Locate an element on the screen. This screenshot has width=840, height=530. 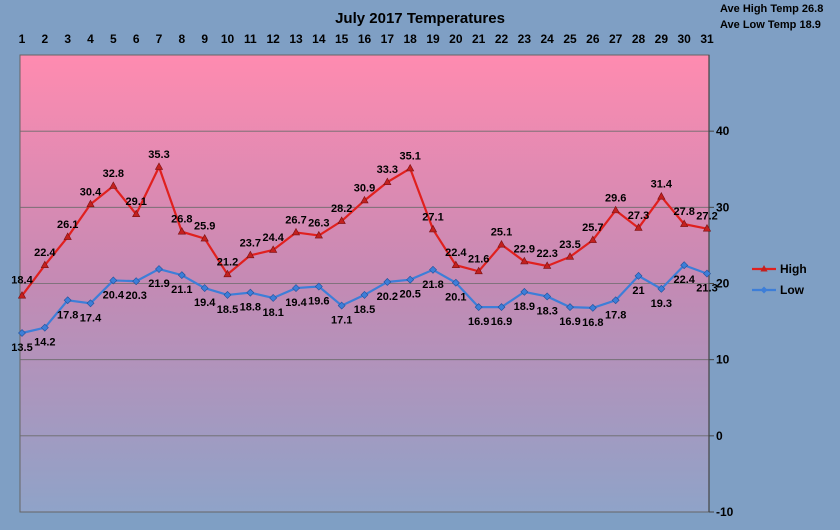
x-tick-label: 31 is located at coordinates (707, 39).